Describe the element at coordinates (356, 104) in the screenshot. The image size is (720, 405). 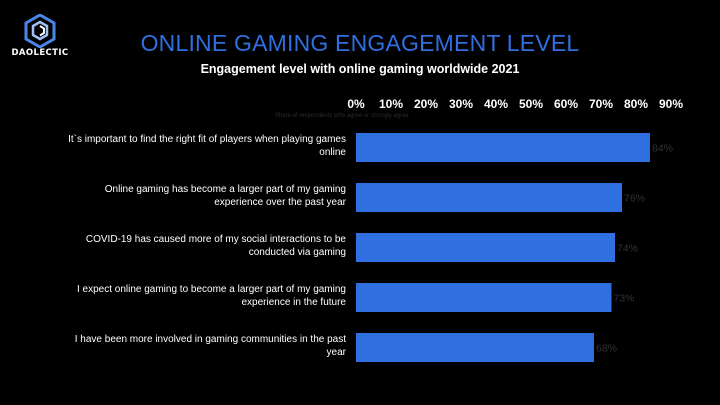
I see `tick-label: 0%` at that location.